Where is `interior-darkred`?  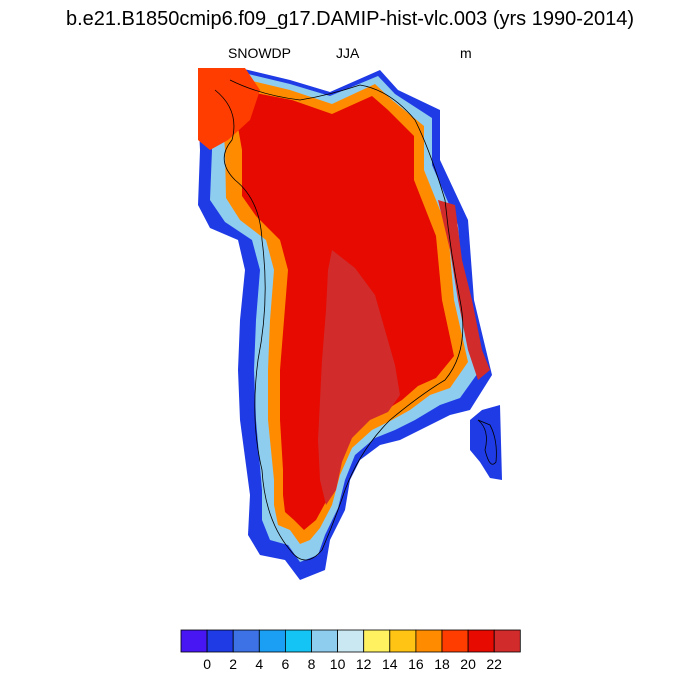 interior-darkred is located at coordinates (359, 377).